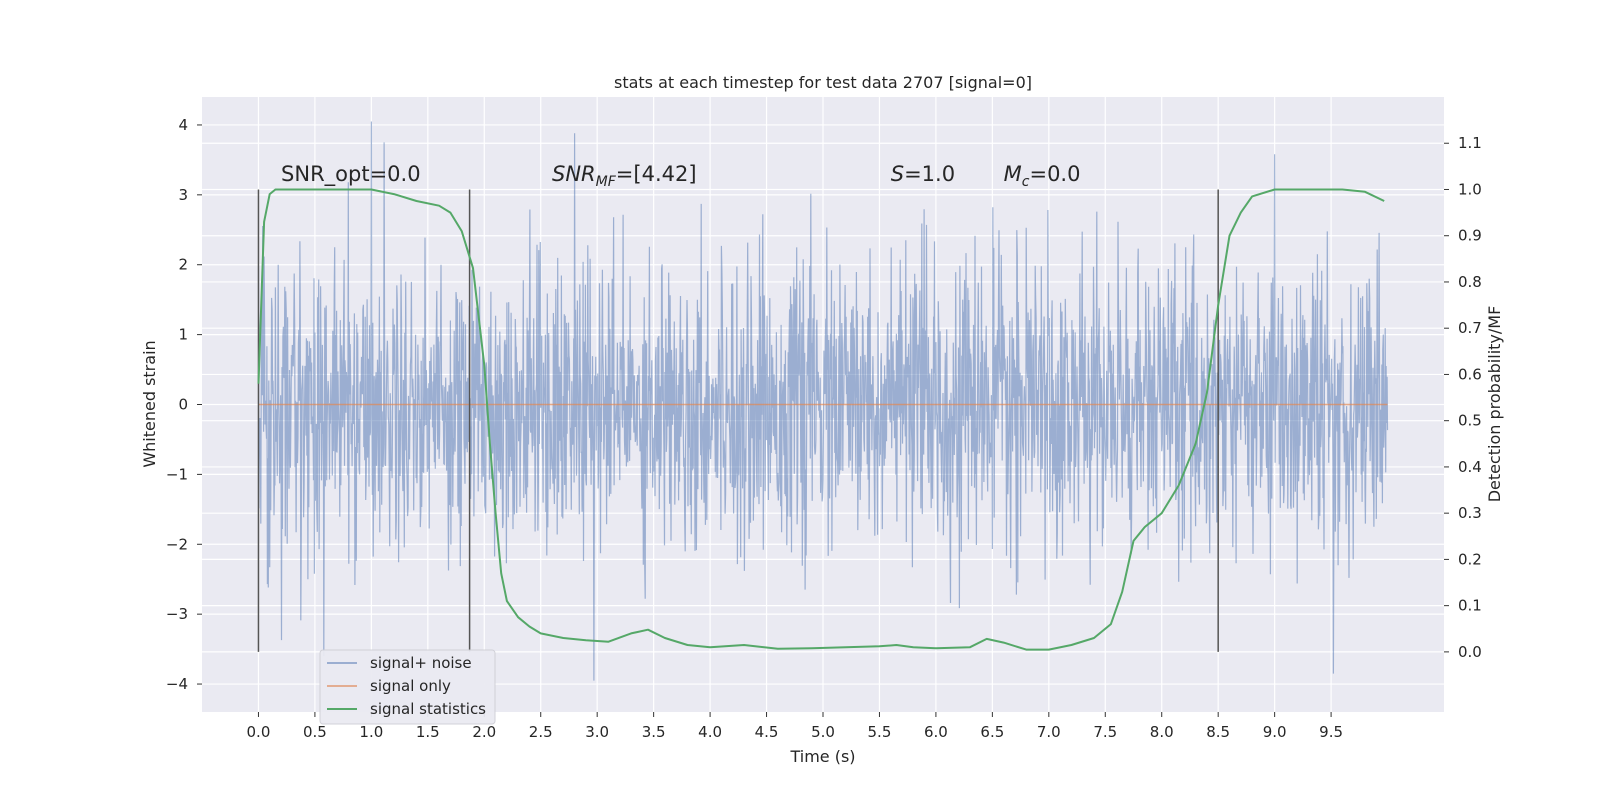  What do you see at coordinates (1105, 732) in the screenshot?
I see `x-tick-label: 7.5` at bounding box center [1105, 732].